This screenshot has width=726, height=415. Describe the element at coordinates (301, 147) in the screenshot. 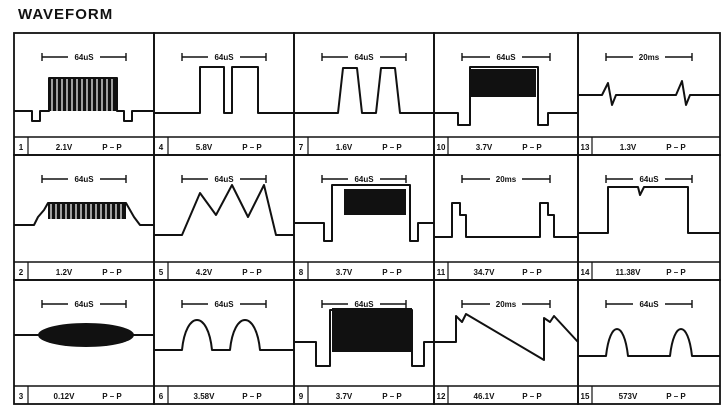

I see `cell-number: 7` at that location.